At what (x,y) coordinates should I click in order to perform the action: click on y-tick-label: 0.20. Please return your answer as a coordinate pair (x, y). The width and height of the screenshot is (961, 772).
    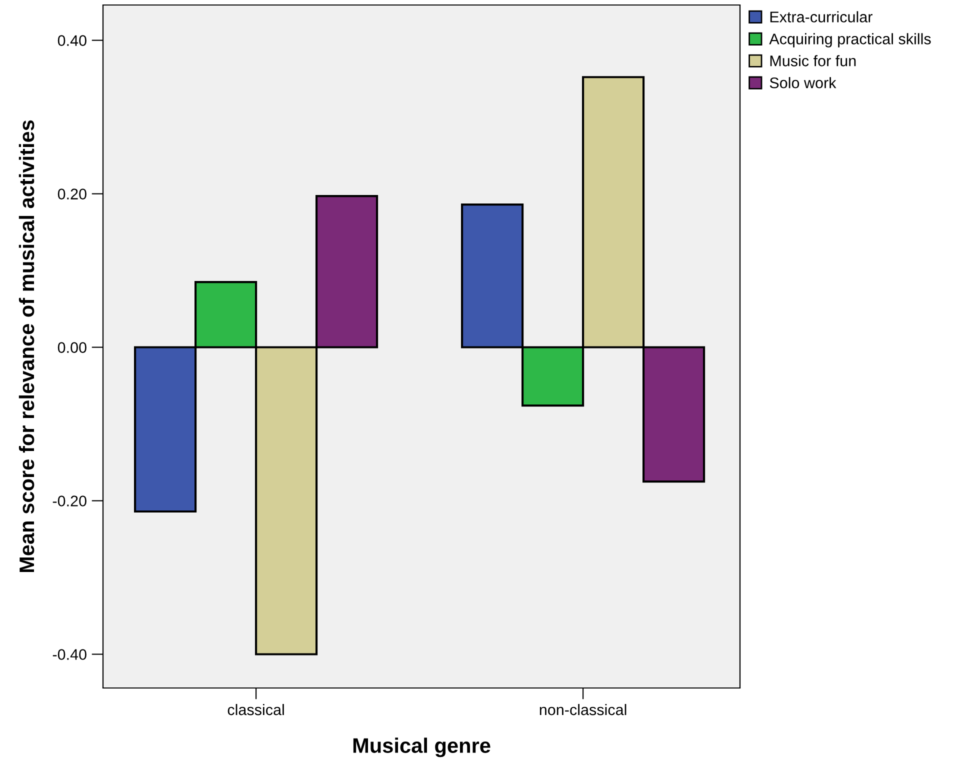
    Looking at the image, I should click on (72, 194).